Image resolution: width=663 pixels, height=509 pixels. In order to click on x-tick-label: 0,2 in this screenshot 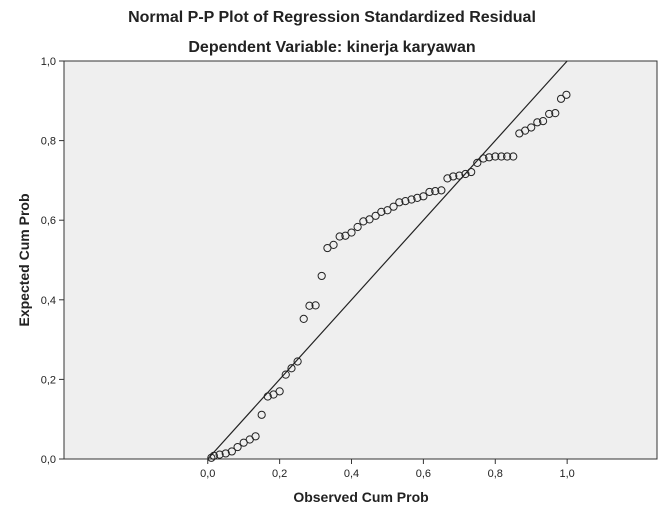, I will do `click(279, 474)`.